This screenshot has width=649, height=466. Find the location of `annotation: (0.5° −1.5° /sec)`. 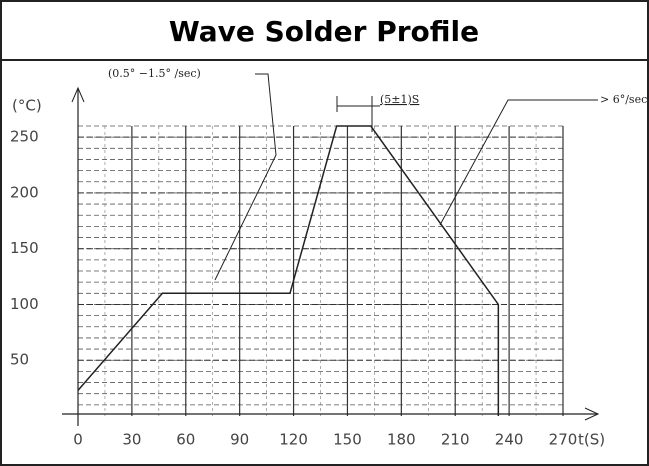

annotation: (0.5° −1.5° /sec) is located at coordinates (154, 73).